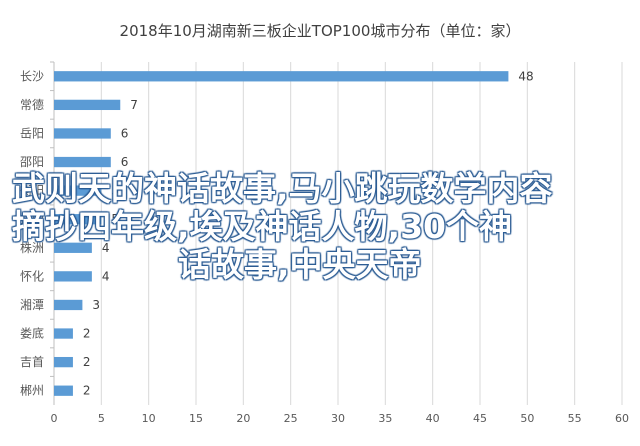  What do you see at coordinates (101, 418) in the screenshot?
I see `x-tick-label: 5` at bounding box center [101, 418].